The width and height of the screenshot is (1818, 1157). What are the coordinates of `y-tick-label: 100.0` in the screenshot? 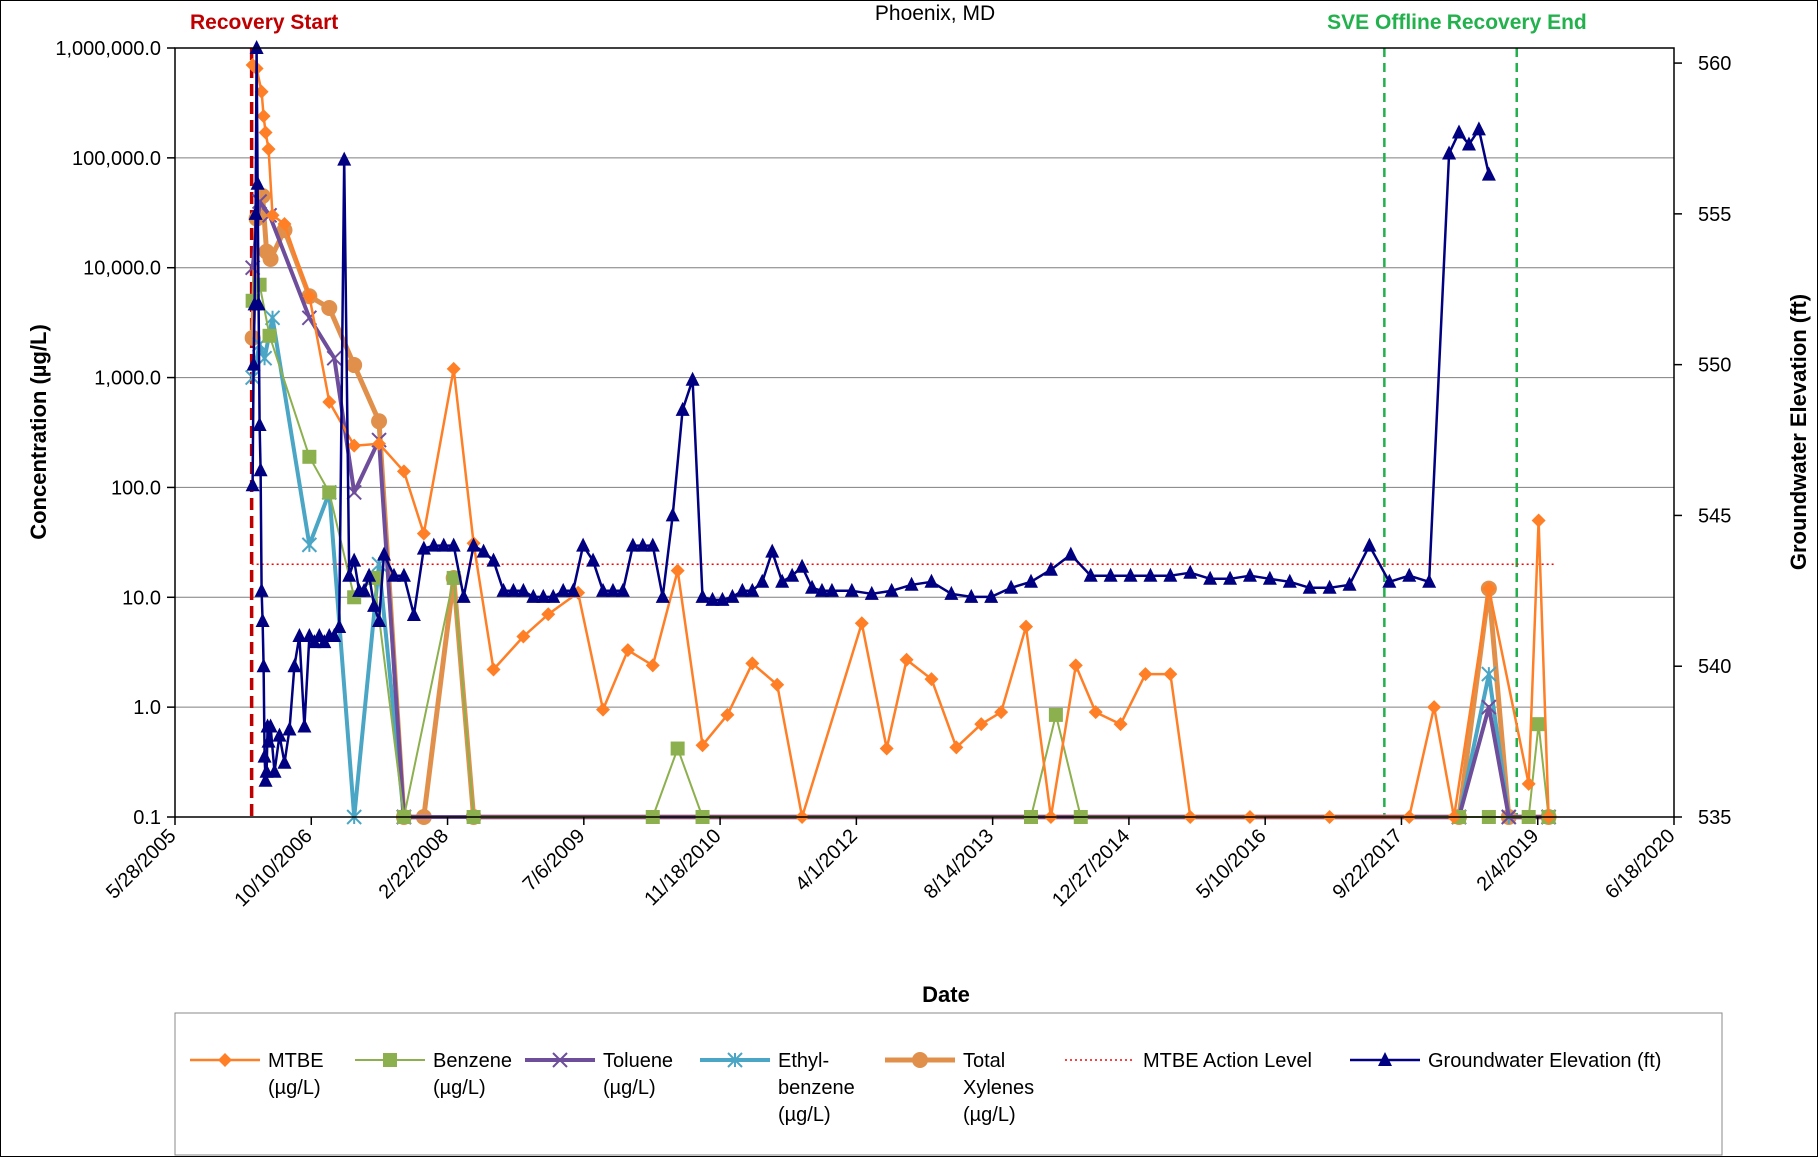 It's located at (136, 488).